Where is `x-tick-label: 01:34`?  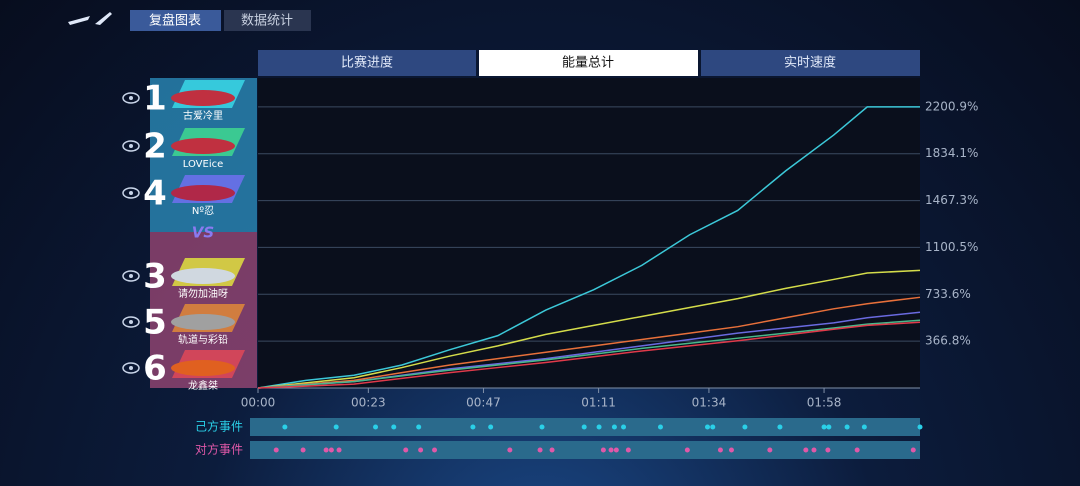 x-tick-label: 01:34 is located at coordinates (709, 403).